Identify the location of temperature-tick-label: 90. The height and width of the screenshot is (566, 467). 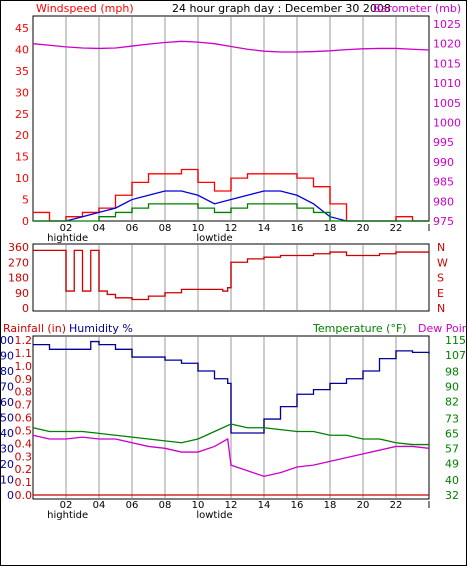
(452, 387).